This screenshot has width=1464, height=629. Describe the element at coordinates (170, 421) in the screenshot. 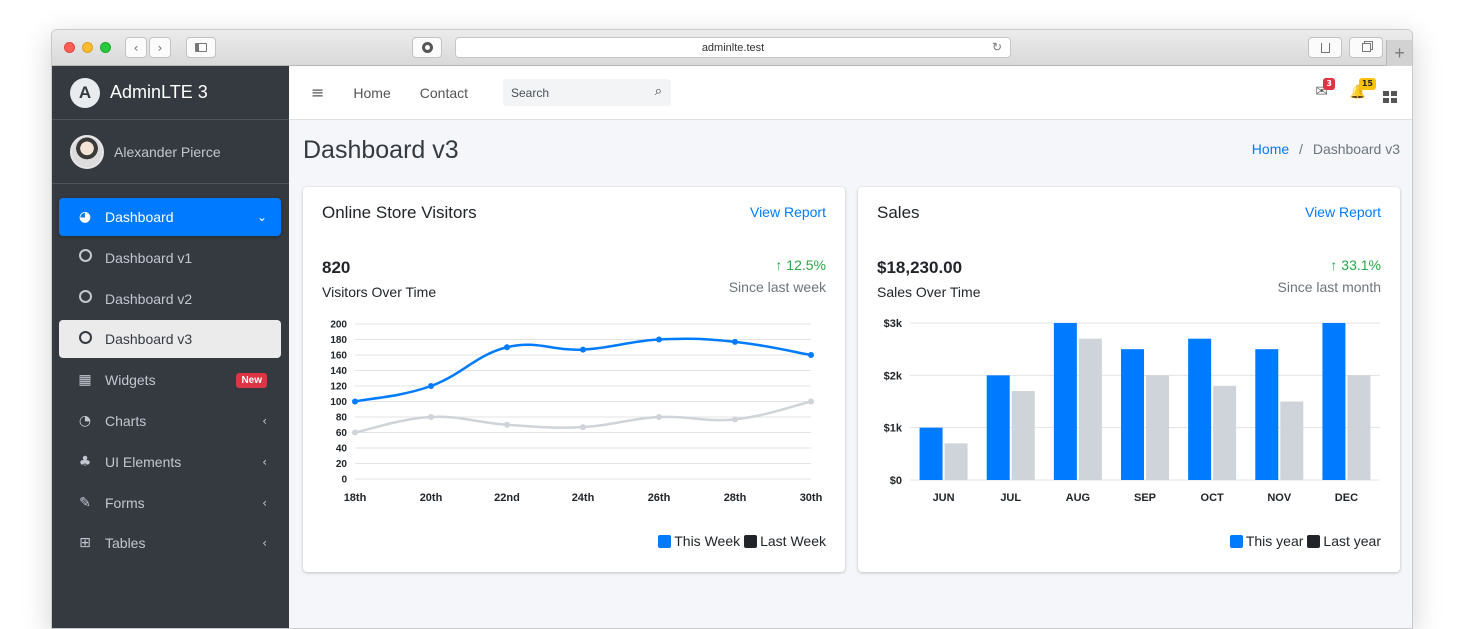

I see `sidebar-item-charts: ◔ Charts ‹` at that location.